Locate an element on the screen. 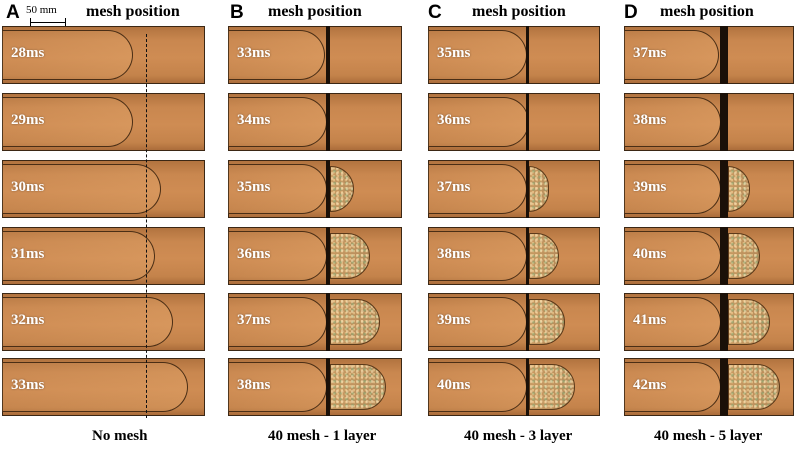 The image size is (796, 450). panel-d-caption: 40 mesh - 5 layer is located at coordinates (708, 436).